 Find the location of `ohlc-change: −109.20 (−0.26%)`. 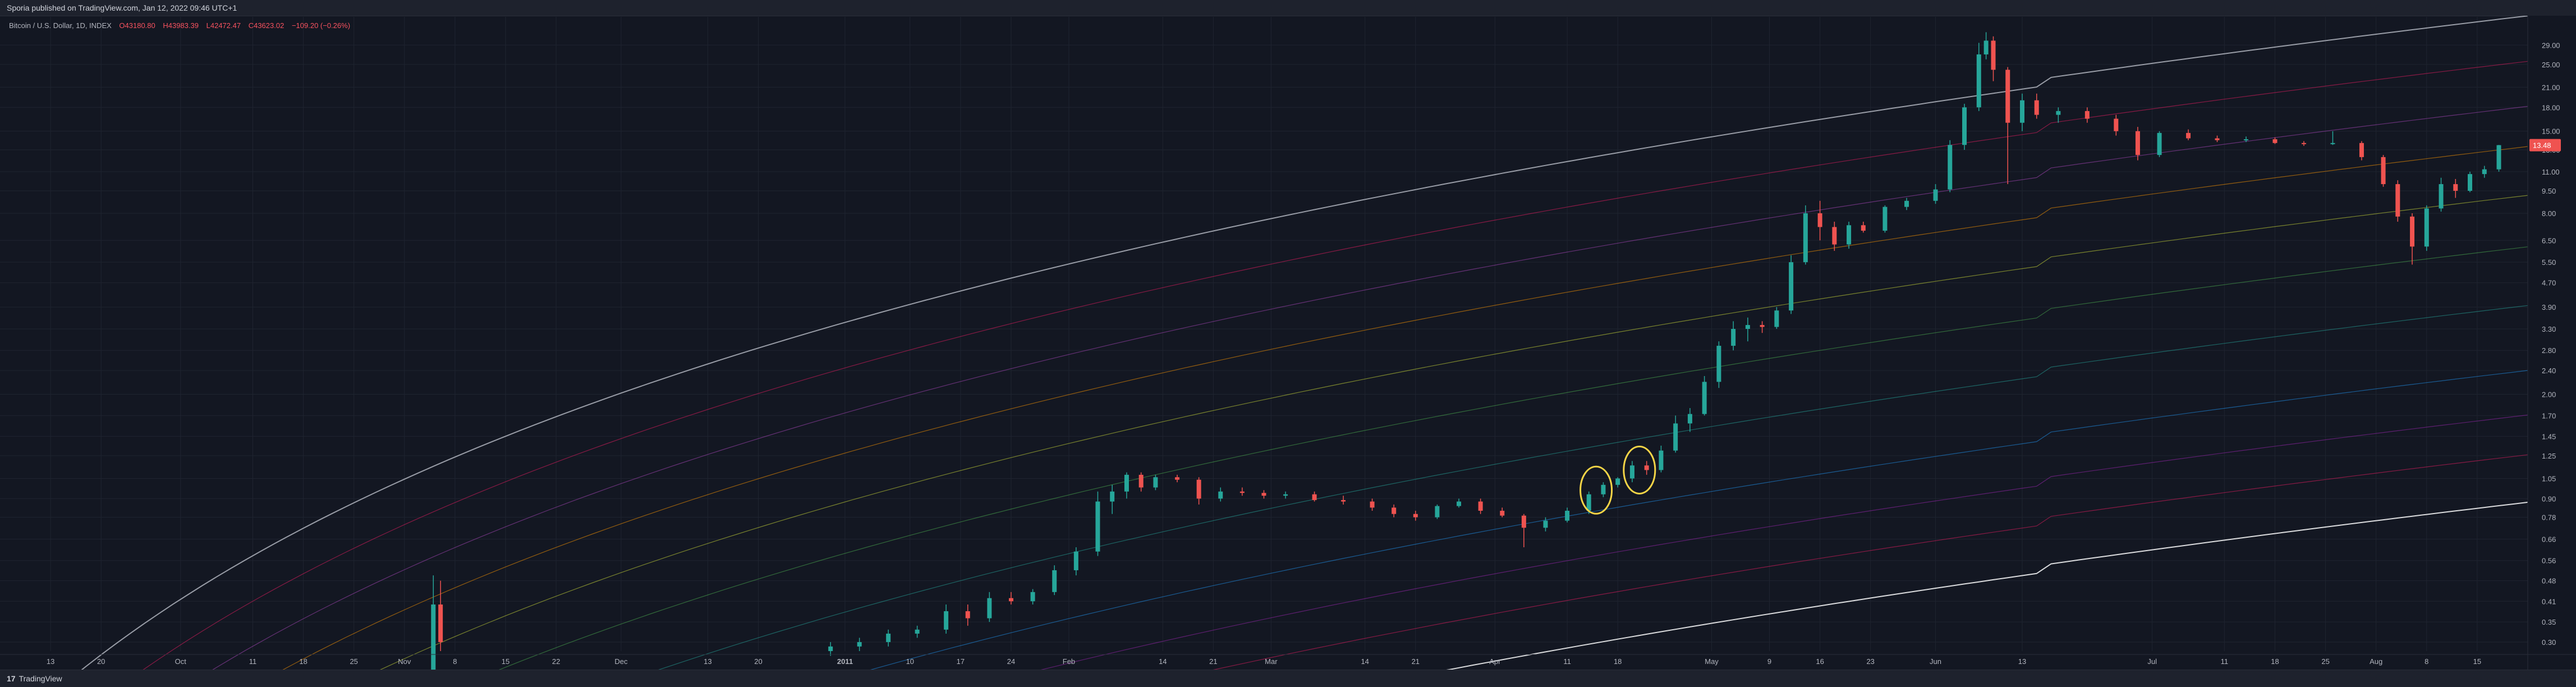

ohlc-change: −109.20 (−0.26%) is located at coordinates (321, 25).